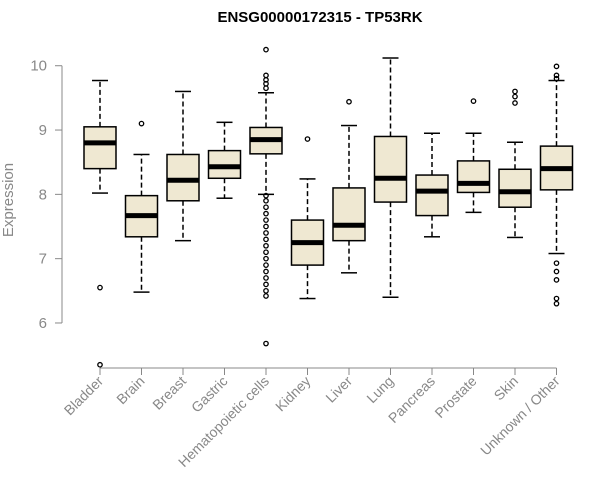  I want to click on box-brain, so click(141, 206).